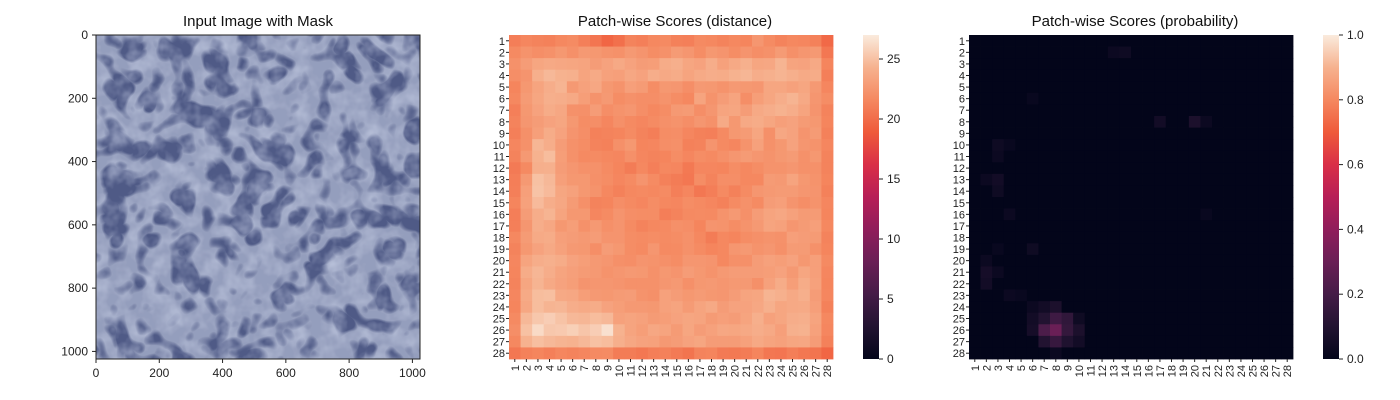 The width and height of the screenshot is (1400, 400). Describe the element at coordinates (499, 262) in the screenshot. I see `heatmap-row-label: 20` at that location.